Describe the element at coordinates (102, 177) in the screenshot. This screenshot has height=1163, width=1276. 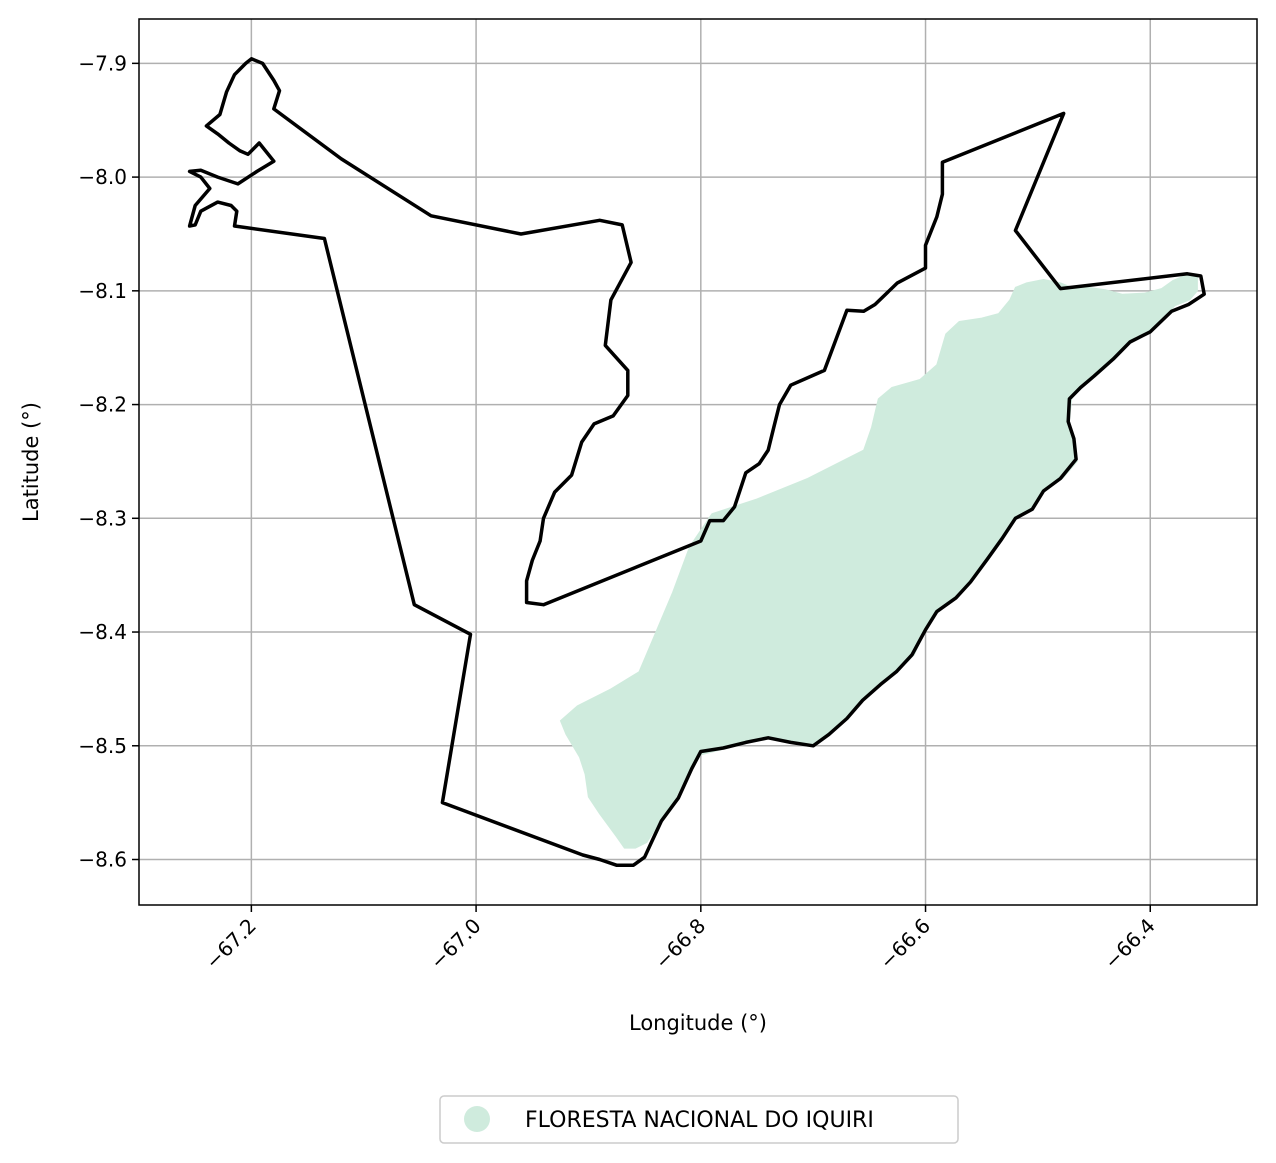
I see `y-tick-label-1: −8.0` at that location.